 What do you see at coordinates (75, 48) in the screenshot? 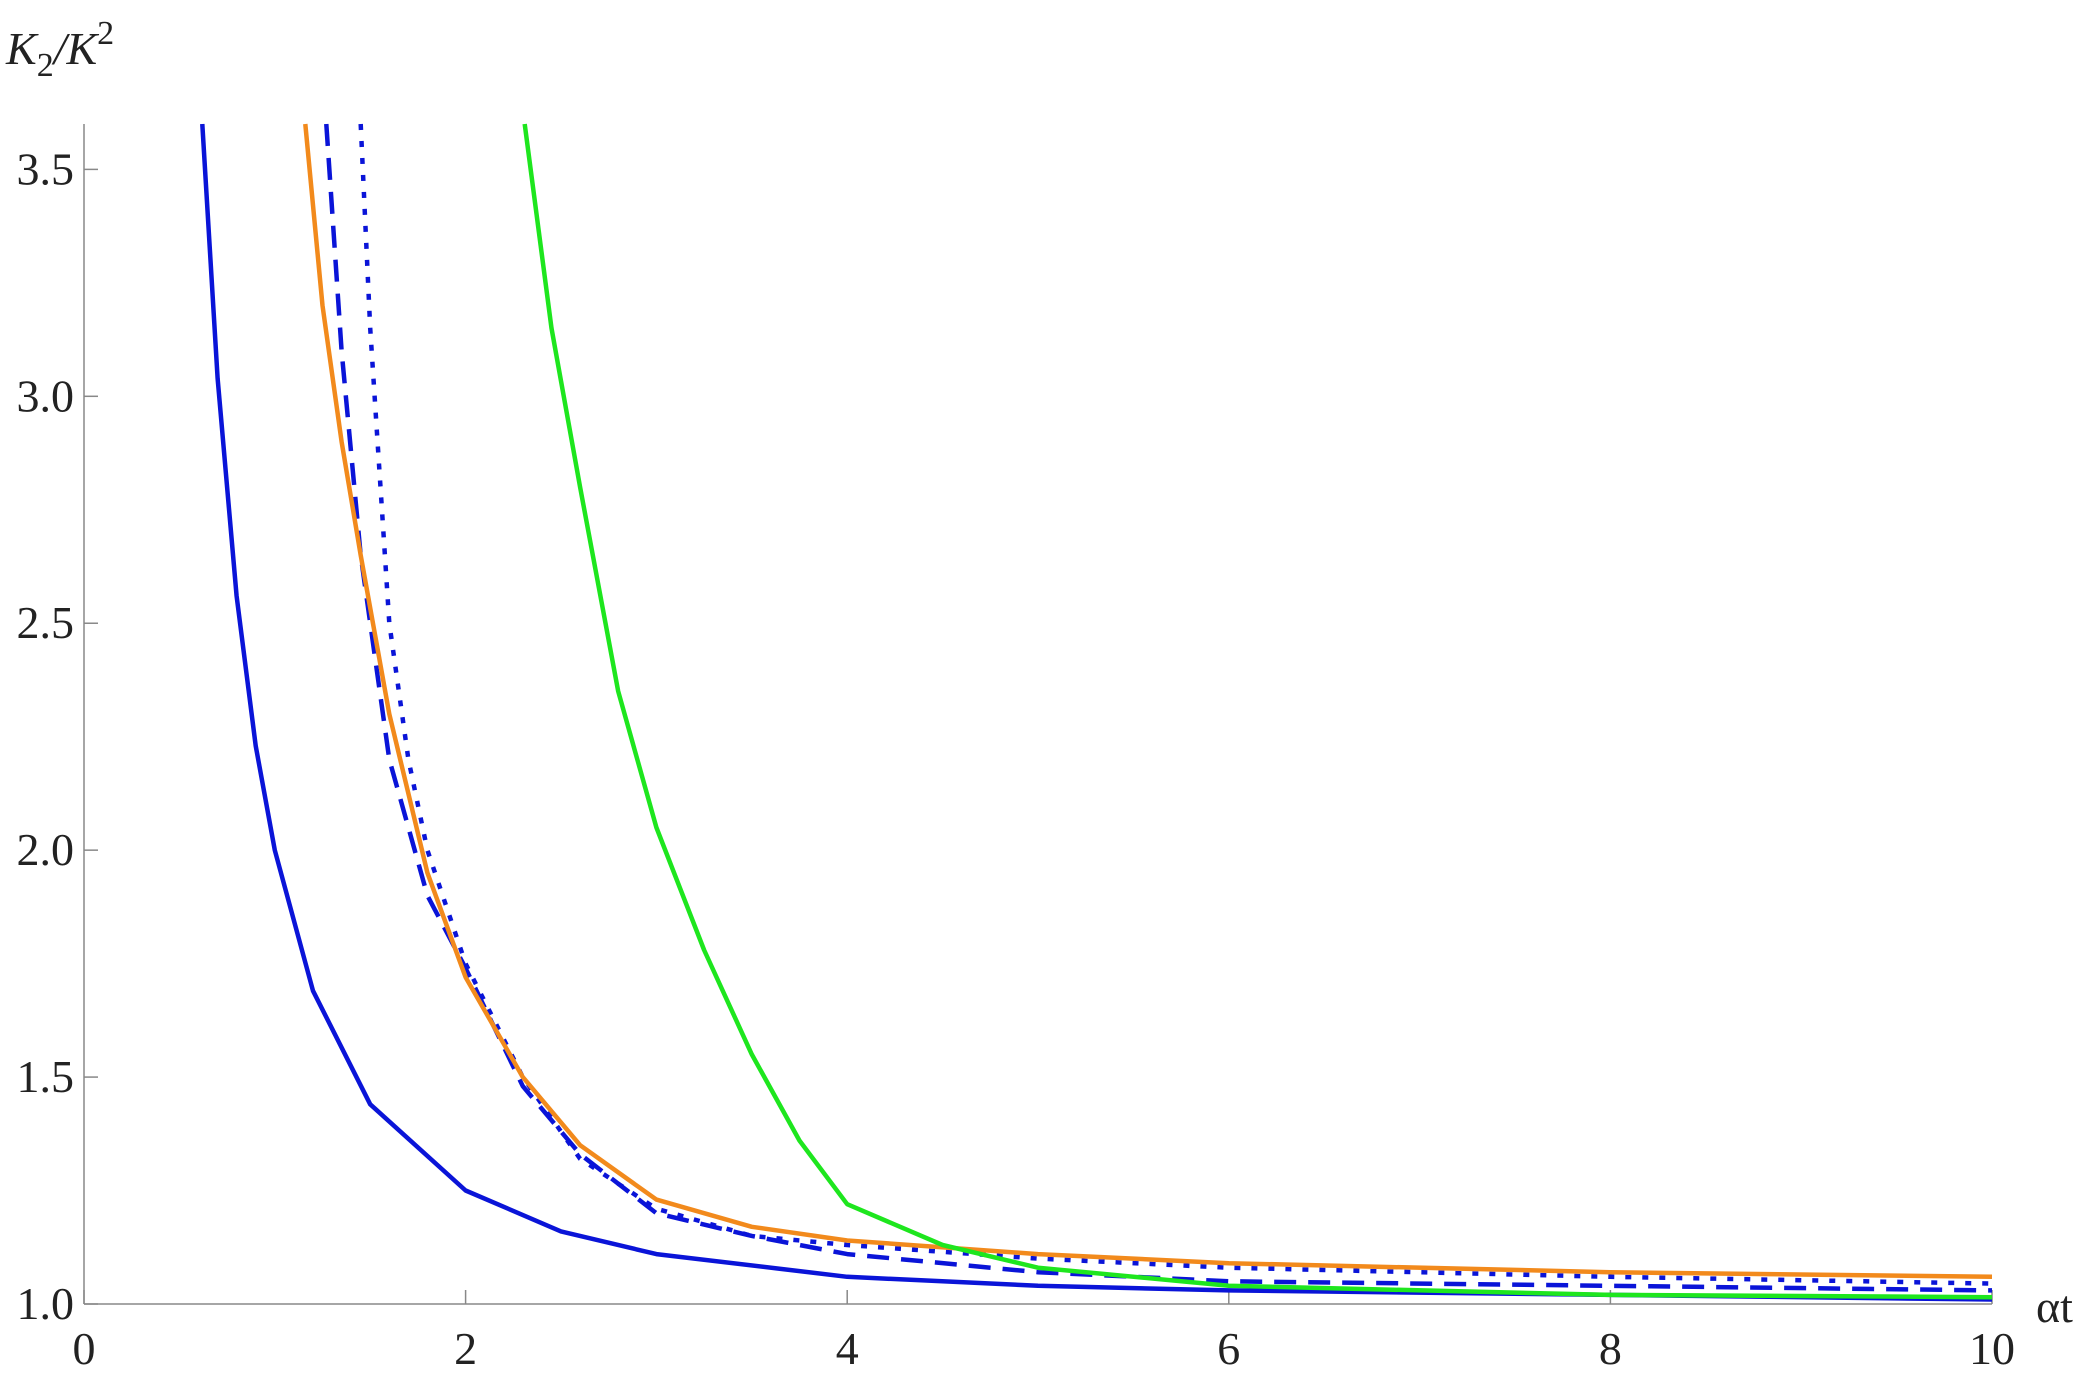
I see `y-label-part: /K` at bounding box center [75, 48].